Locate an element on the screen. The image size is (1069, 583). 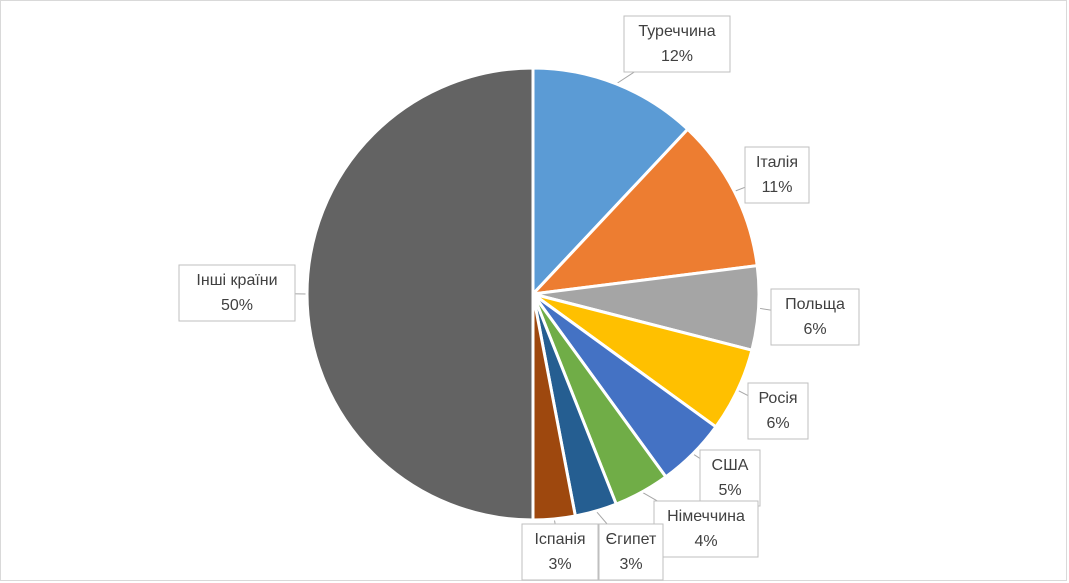
label-value: 12% is located at coordinates (677, 56).